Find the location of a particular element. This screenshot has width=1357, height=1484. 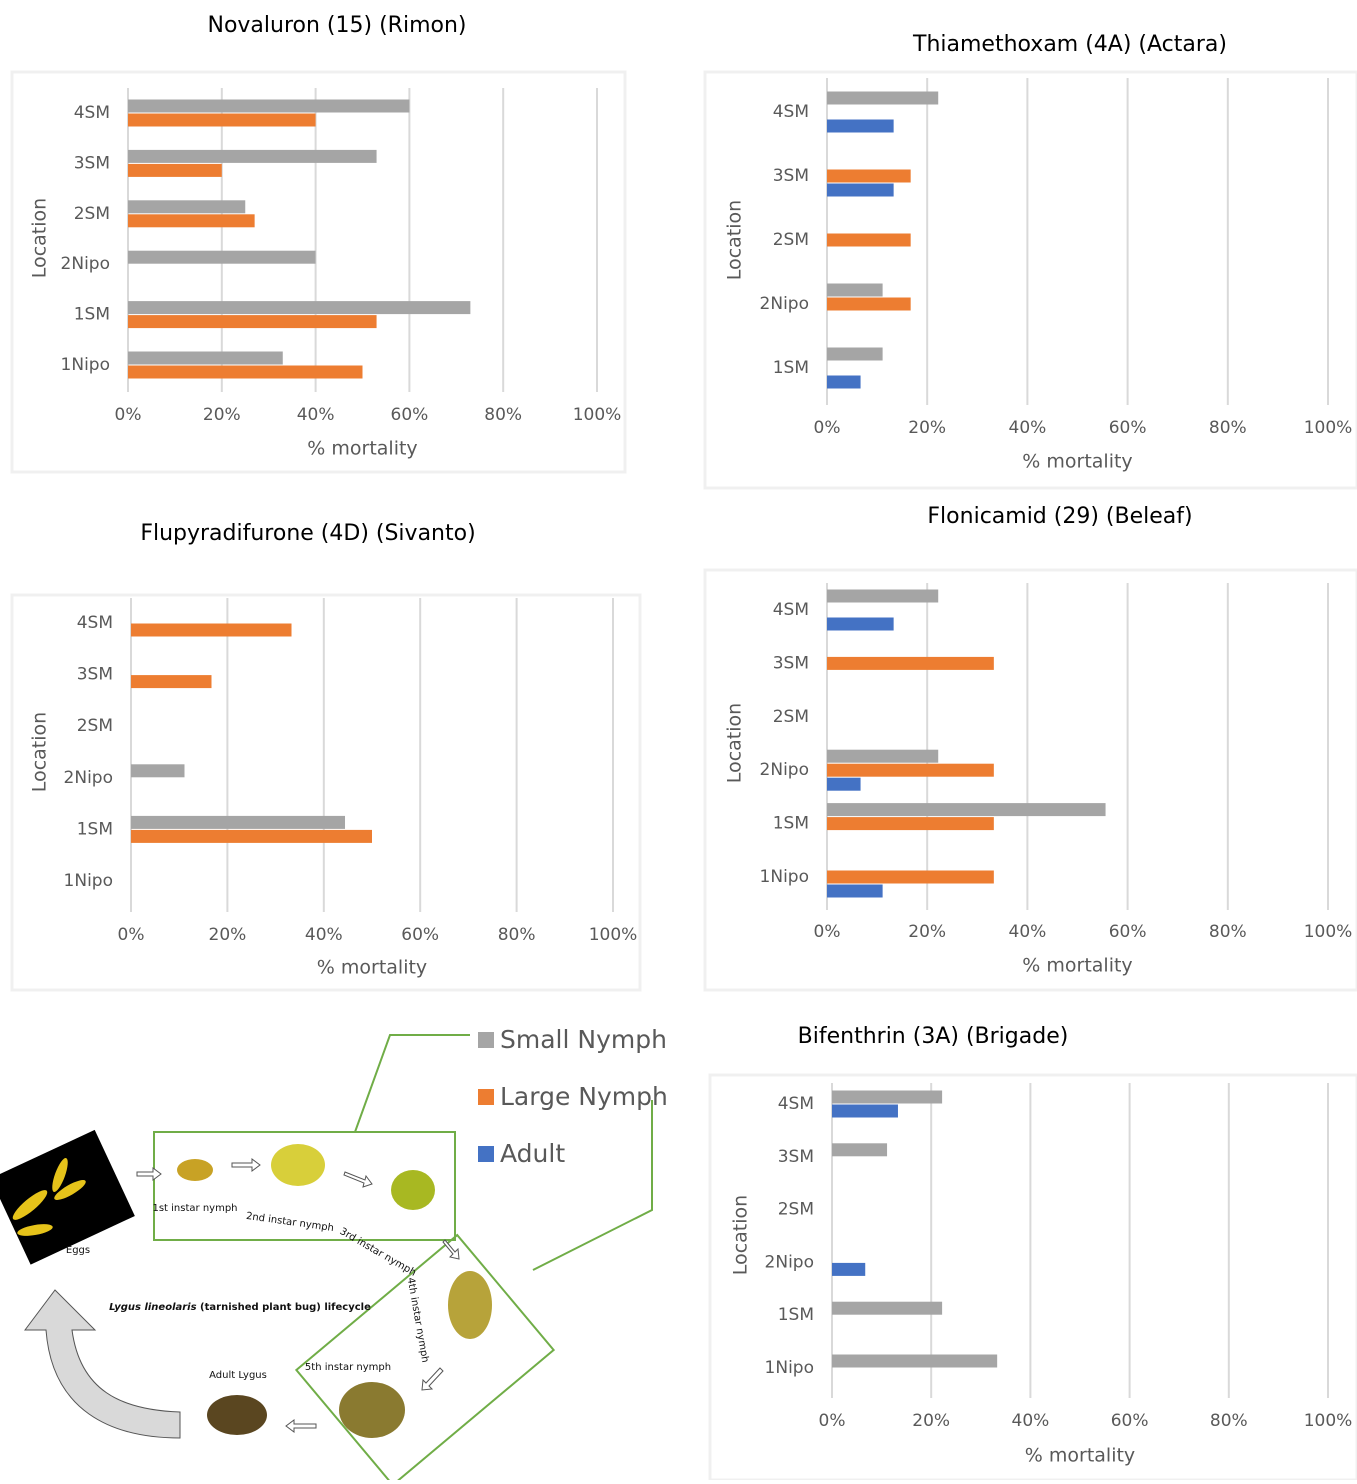

arrows is located at coordinates (242, 1298).